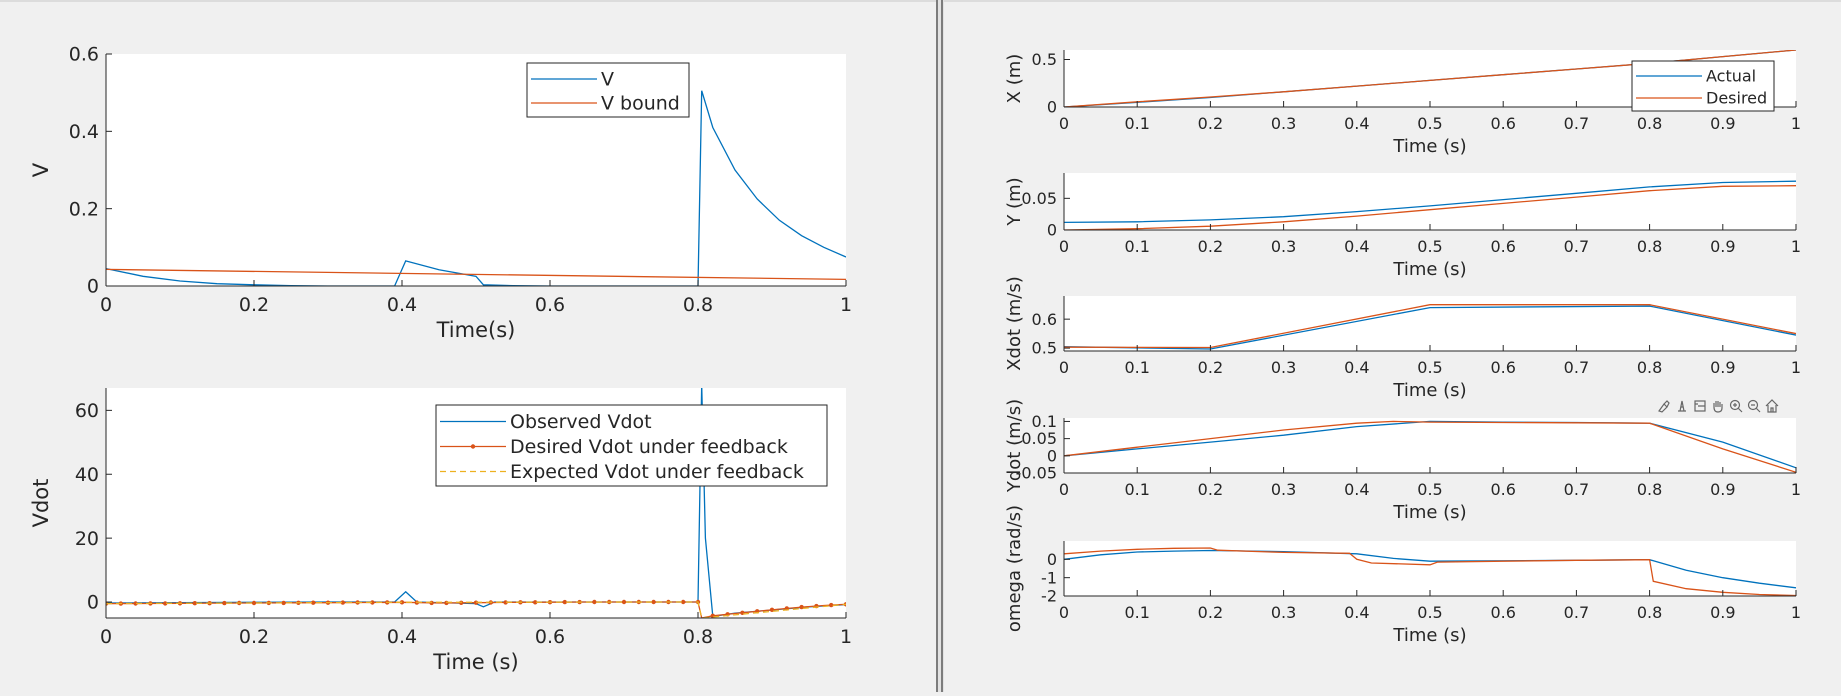  Describe the element at coordinates (41, 503) in the screenshot. I see `y-axis-label: Vdot` at that location.